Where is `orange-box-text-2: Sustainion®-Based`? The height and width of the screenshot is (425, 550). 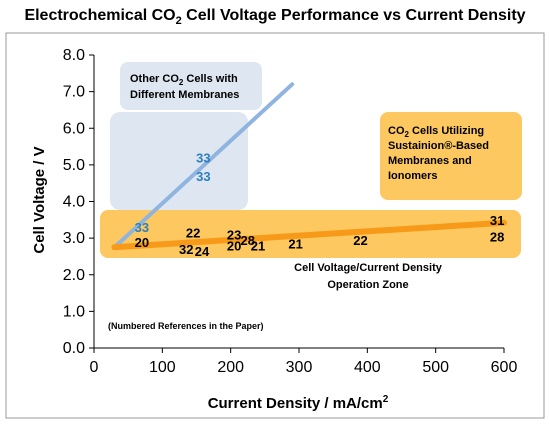
orange-box-text-2: Sustainion®-Based is located at coordinates (438, 146).